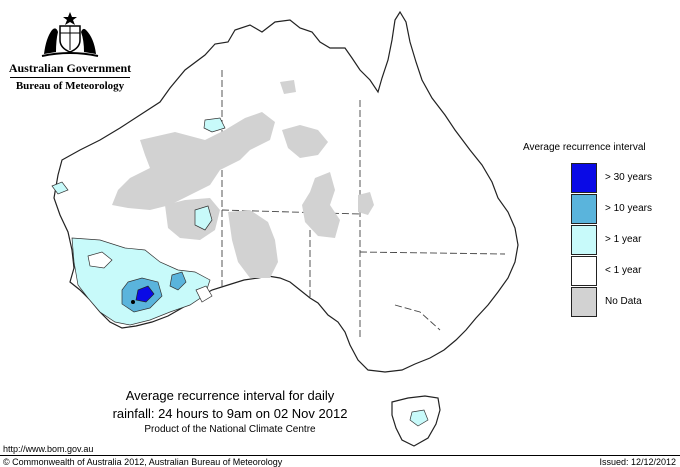  I want to click on station-marker, so click(133, 302).